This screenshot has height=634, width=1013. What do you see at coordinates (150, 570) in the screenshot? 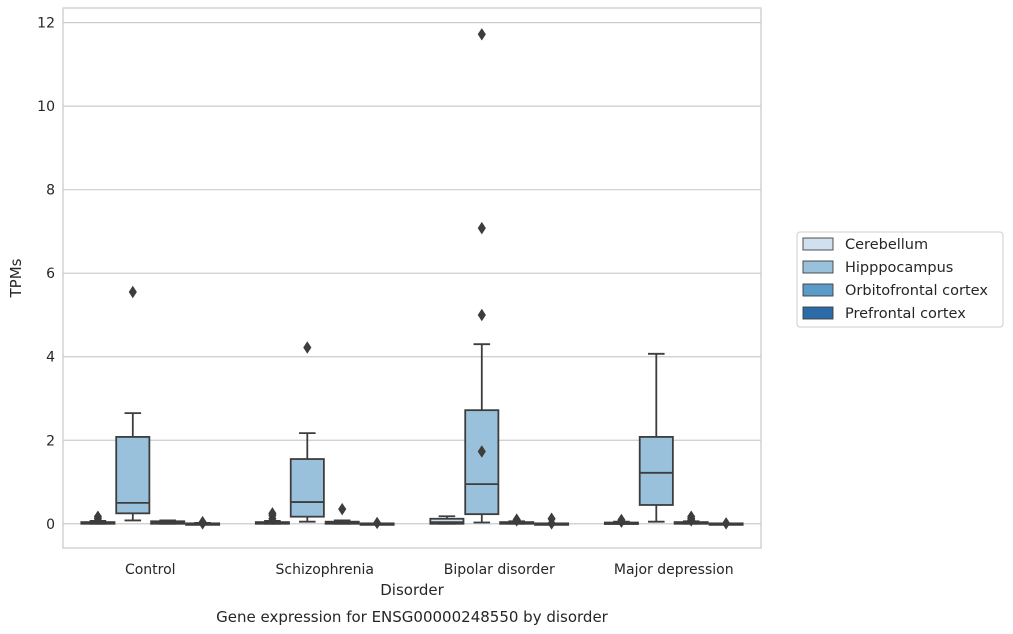
I see `x-tick-label: Control` at bounding box center [150, 570].